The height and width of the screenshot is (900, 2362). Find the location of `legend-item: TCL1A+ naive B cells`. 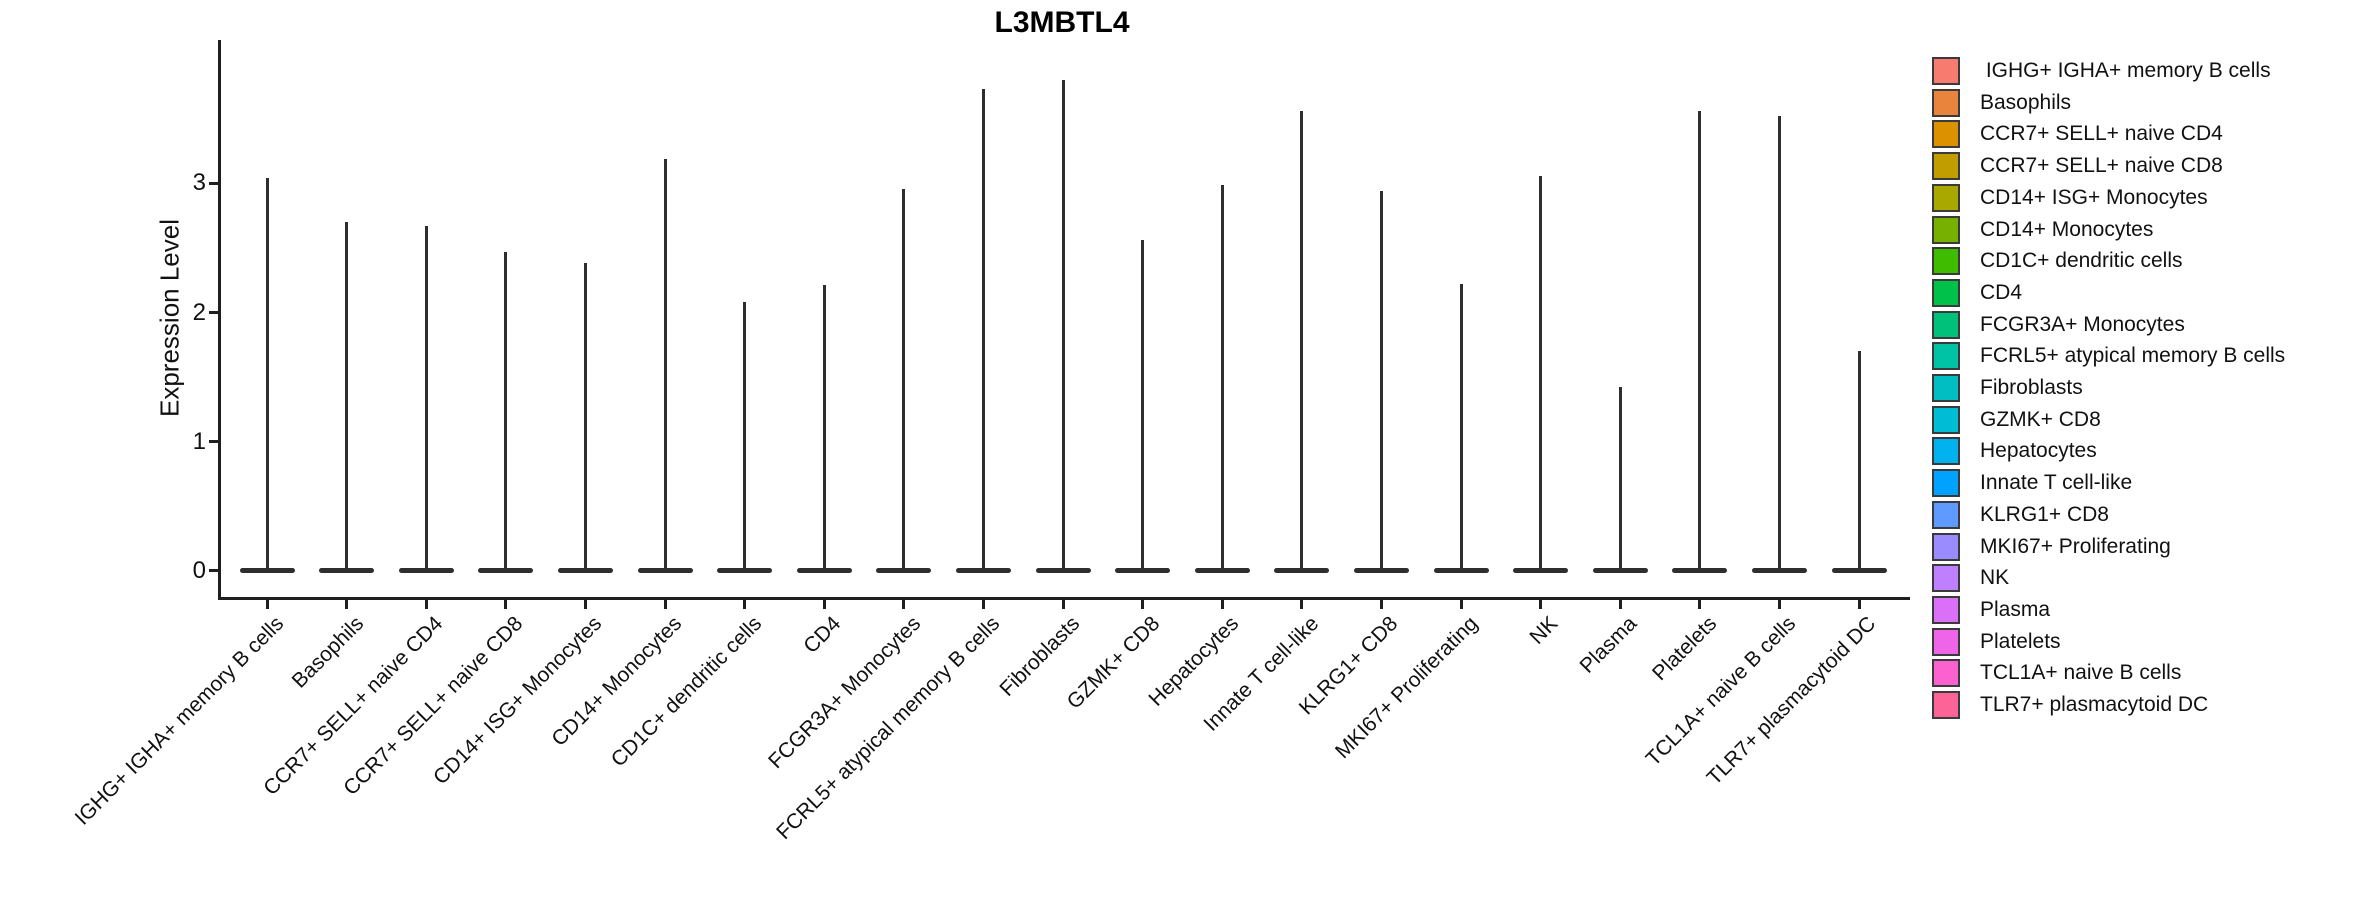

legend-item: TCL1A+ naive B cells is located at coordinates (2057, 673).